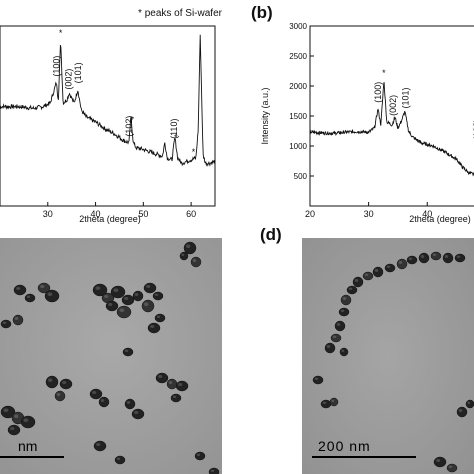  Describe the element at coordinates (378, 92) in the screenshot. I see `chart-b-peak-label: (100)` at that location.